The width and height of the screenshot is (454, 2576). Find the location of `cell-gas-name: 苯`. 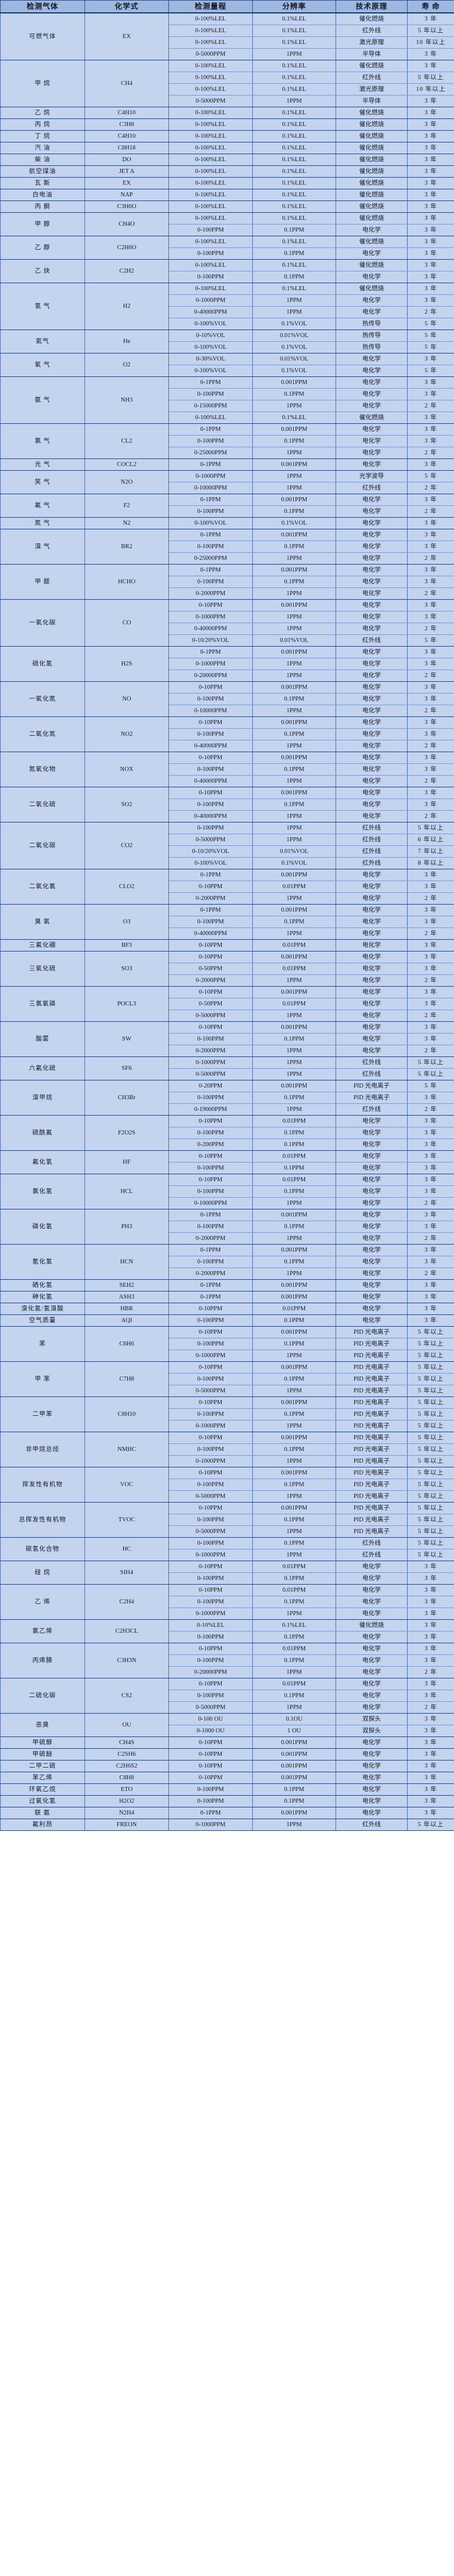

cell-gas-name: 苯 is located at coordinates (42, 1344).